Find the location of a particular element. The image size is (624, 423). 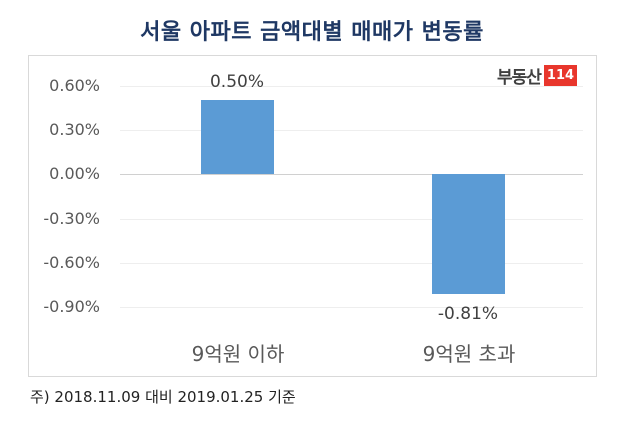

y-tick-label: -0.30% is located at coordinates (71, 218).